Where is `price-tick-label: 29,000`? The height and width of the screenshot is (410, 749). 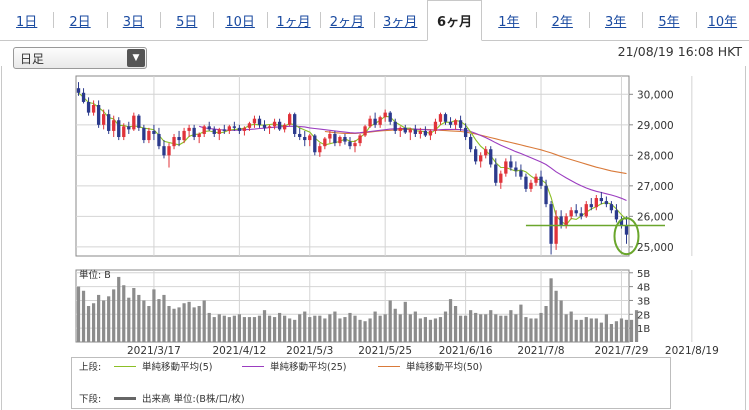
price-tick-label: 29,000 is located at coordinates (655, 126).